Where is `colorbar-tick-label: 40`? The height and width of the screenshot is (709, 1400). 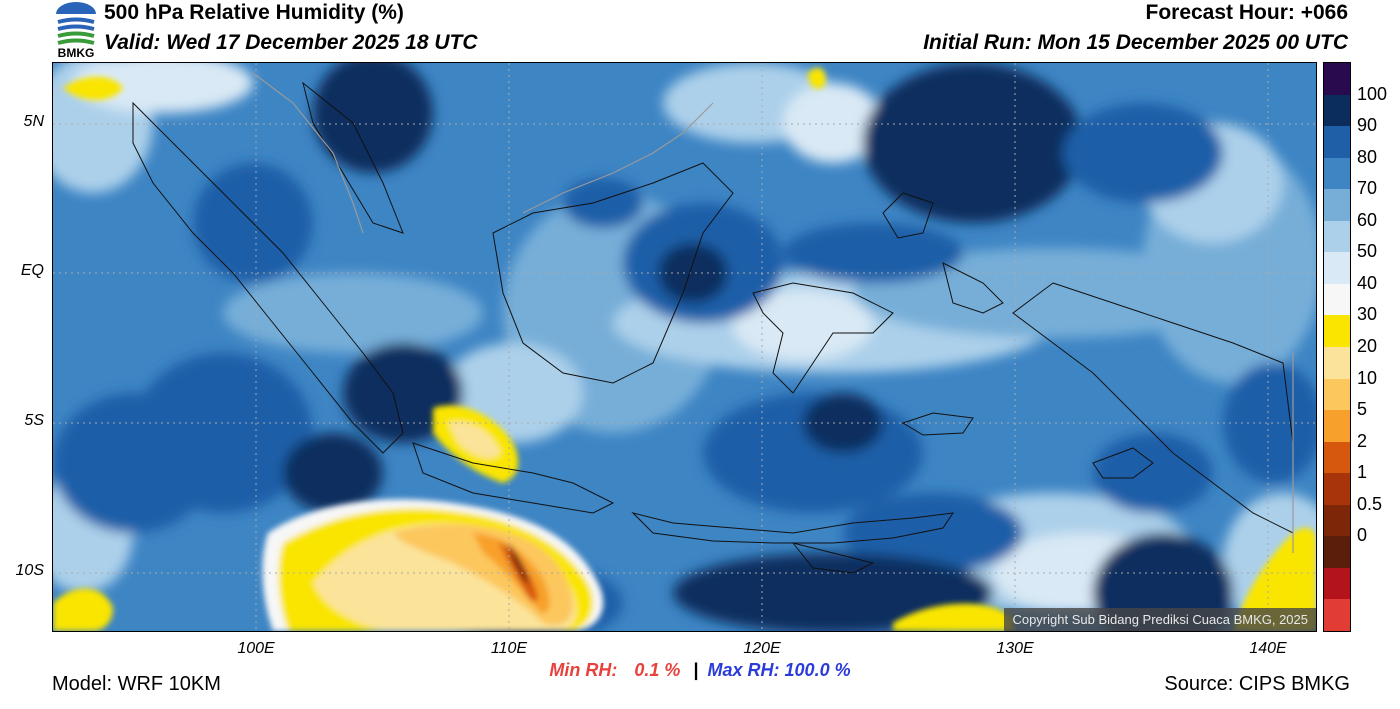
colorbar-tick-label: 40 is located at coordinates (1367, 282).